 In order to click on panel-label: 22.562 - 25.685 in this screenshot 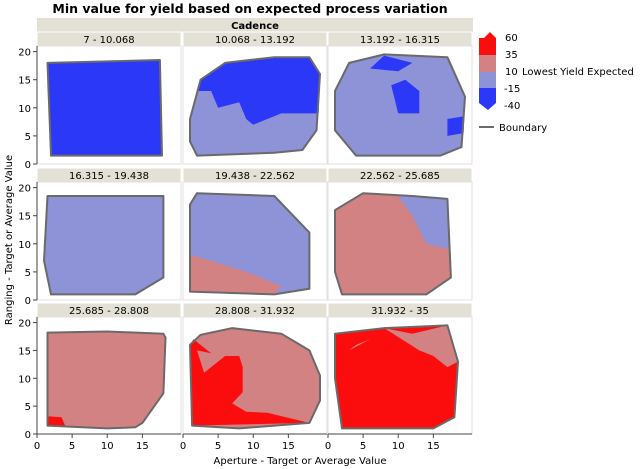, I will do `click(400, 176)`.